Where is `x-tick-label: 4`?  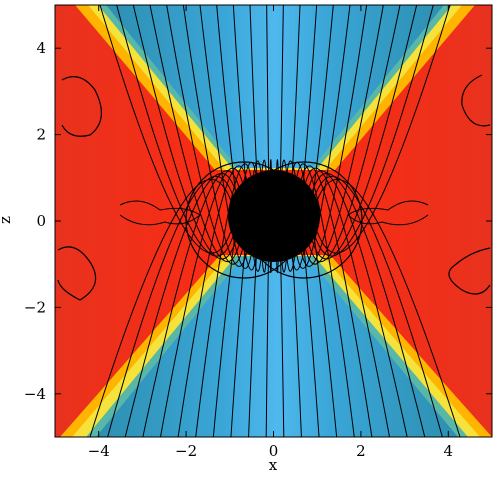 x-tick-label: 4 is located at coordinates (449, 451).